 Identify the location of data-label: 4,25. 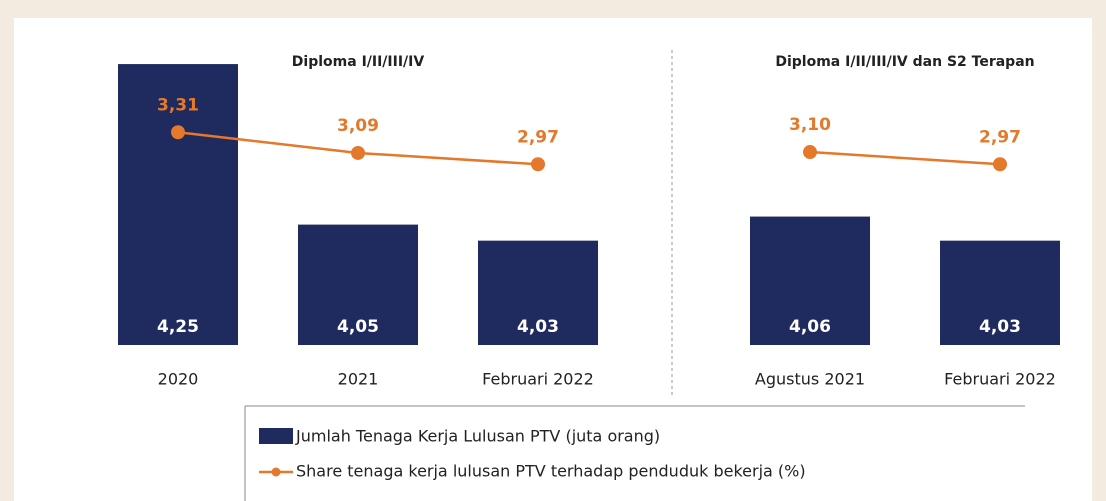
(178, 327).